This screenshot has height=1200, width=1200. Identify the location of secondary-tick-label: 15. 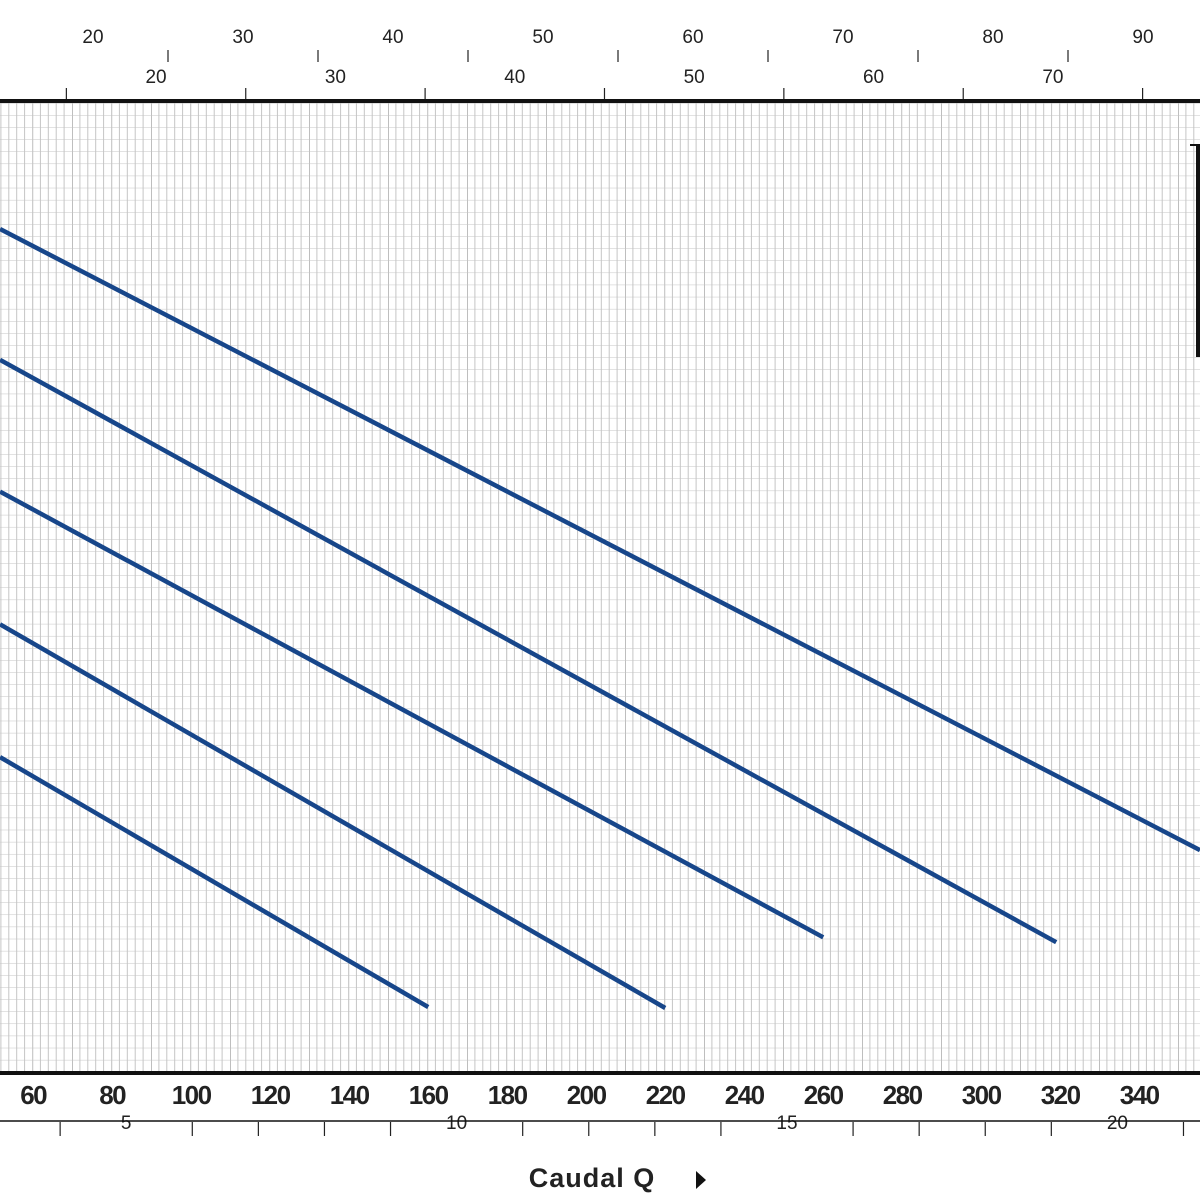
(786, 1123).